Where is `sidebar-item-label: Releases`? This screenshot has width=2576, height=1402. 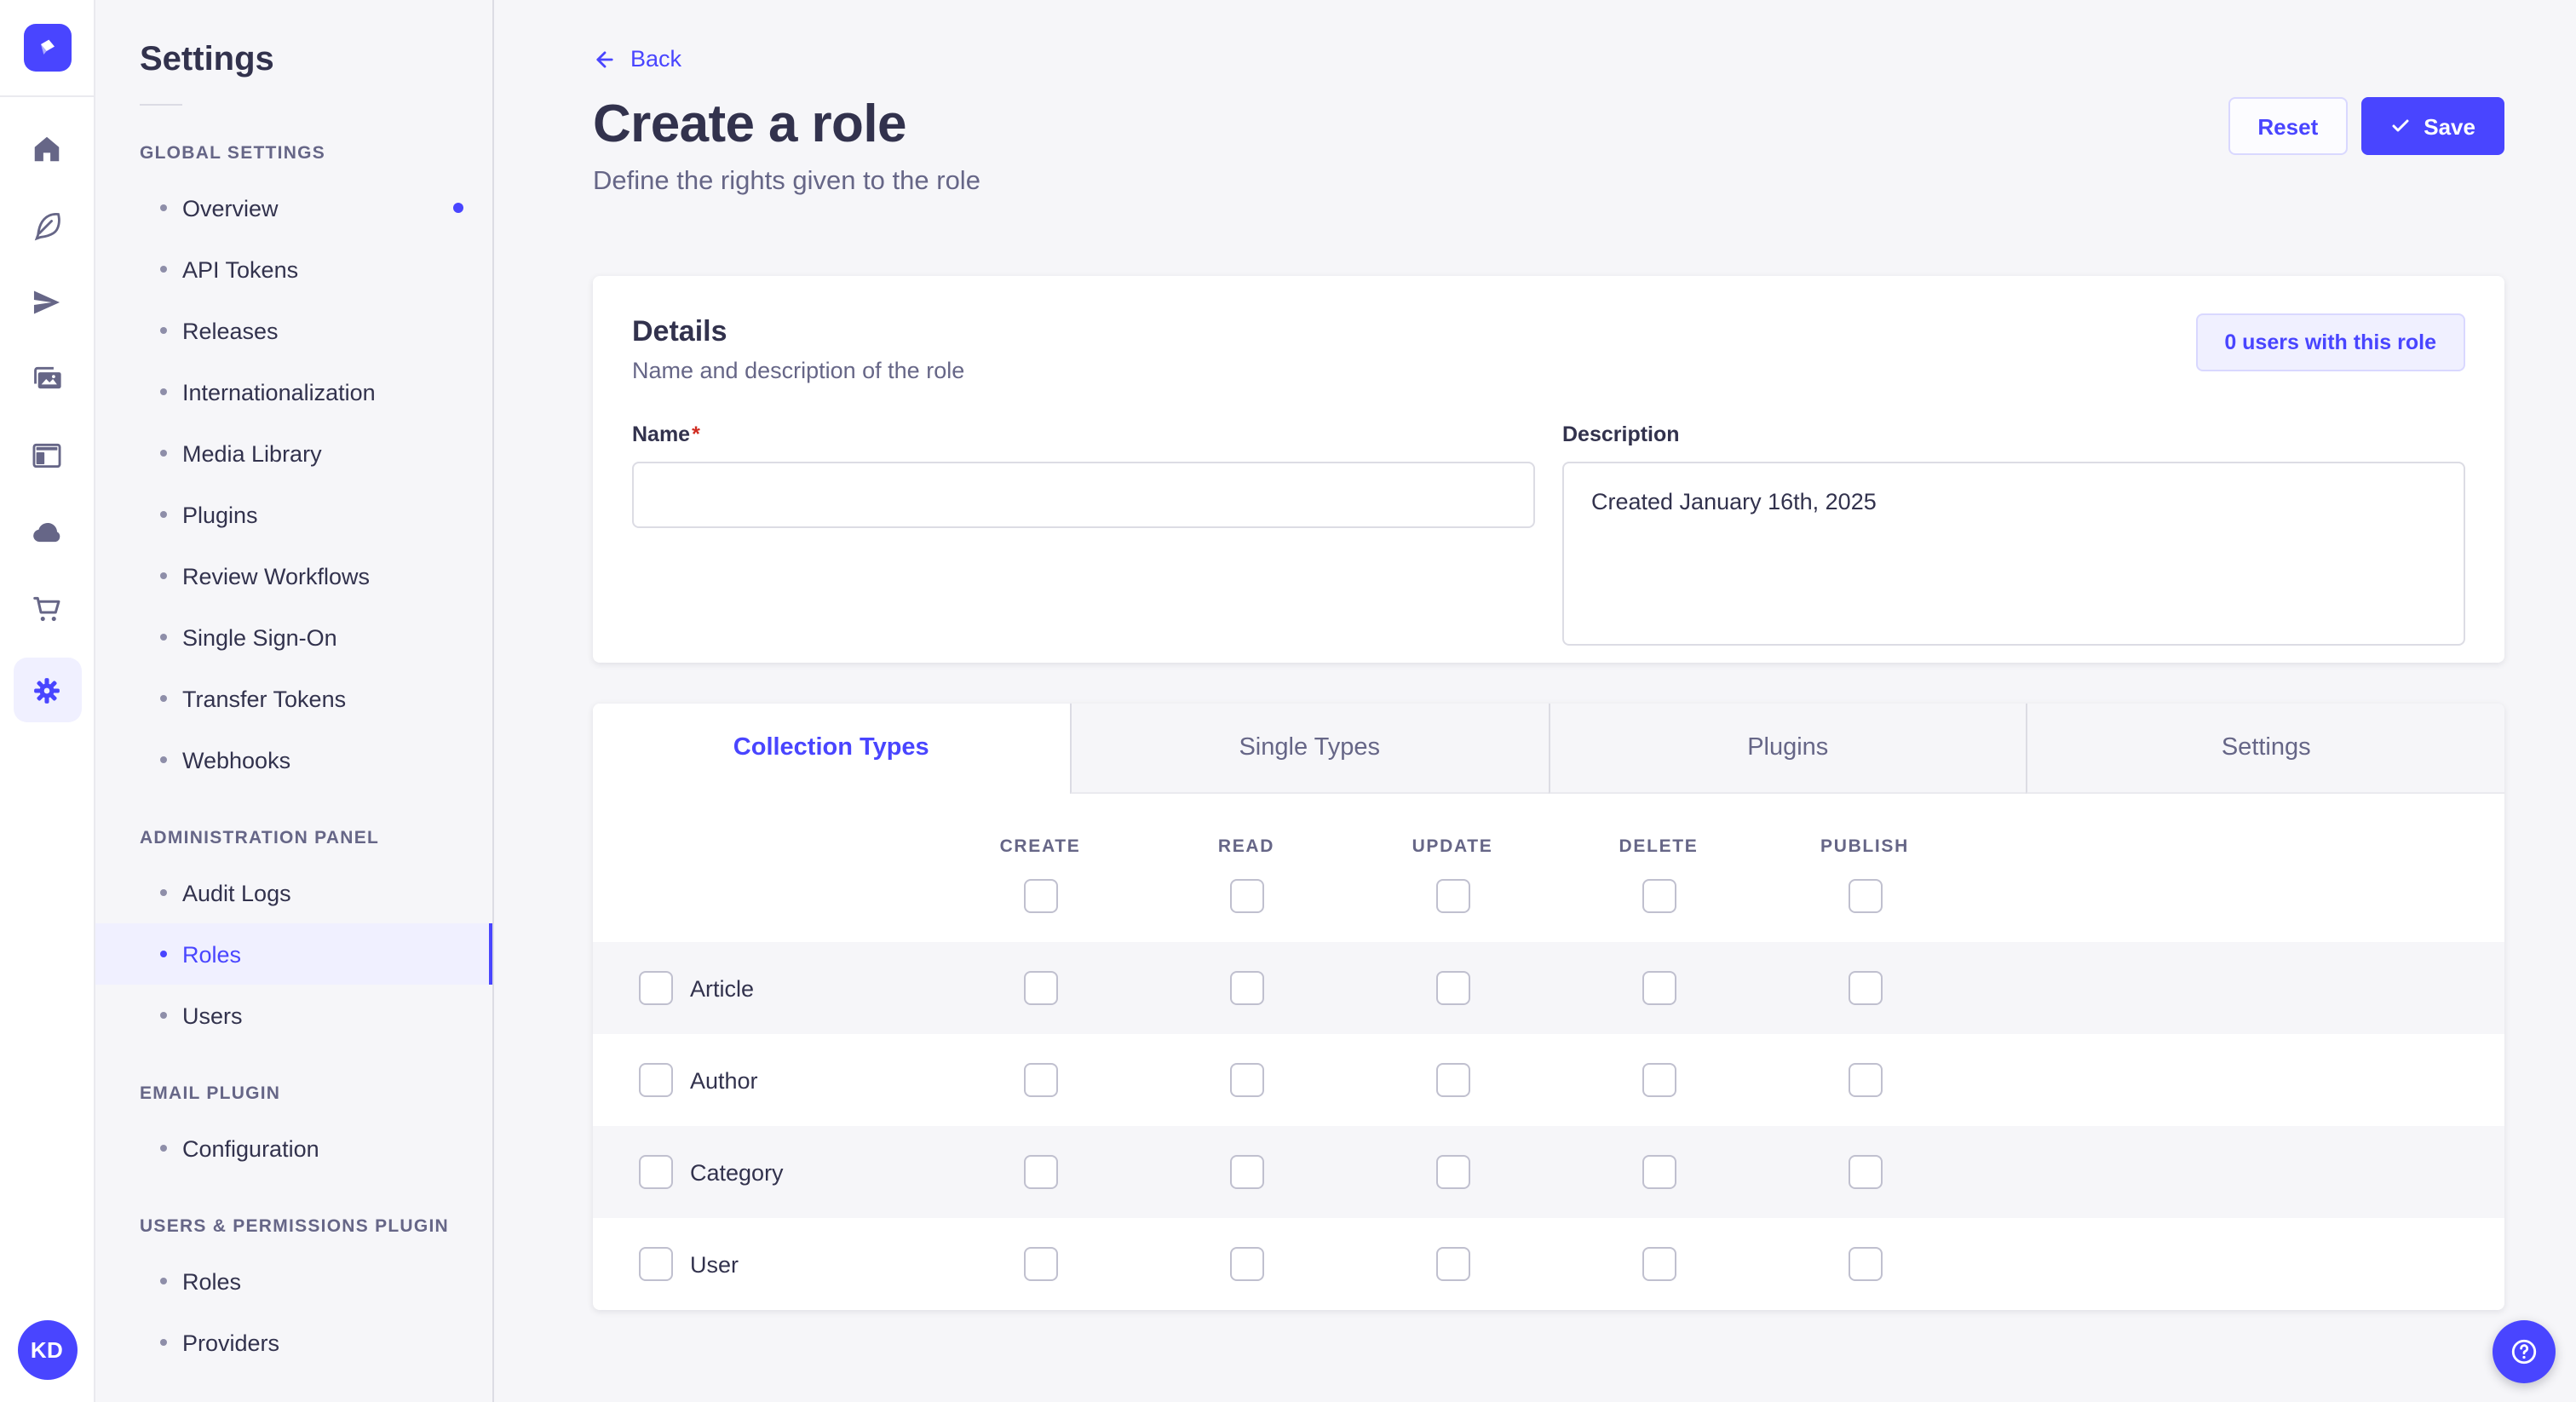 sidebar-item-label: Releases is located at coordinates (231, 330).